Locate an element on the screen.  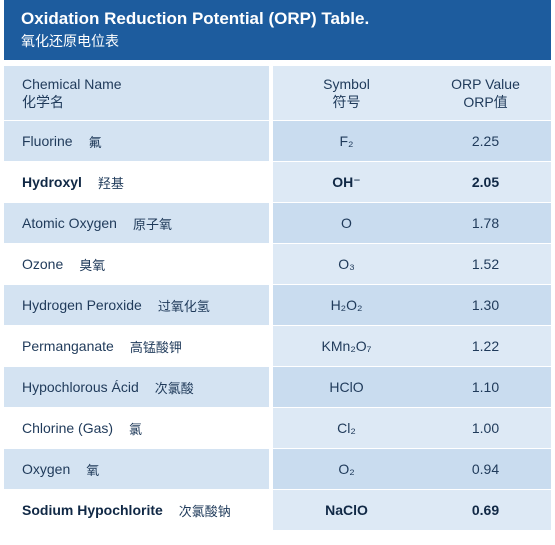
chemical-name-en: Oxygen is located at coordinates (46, 469).